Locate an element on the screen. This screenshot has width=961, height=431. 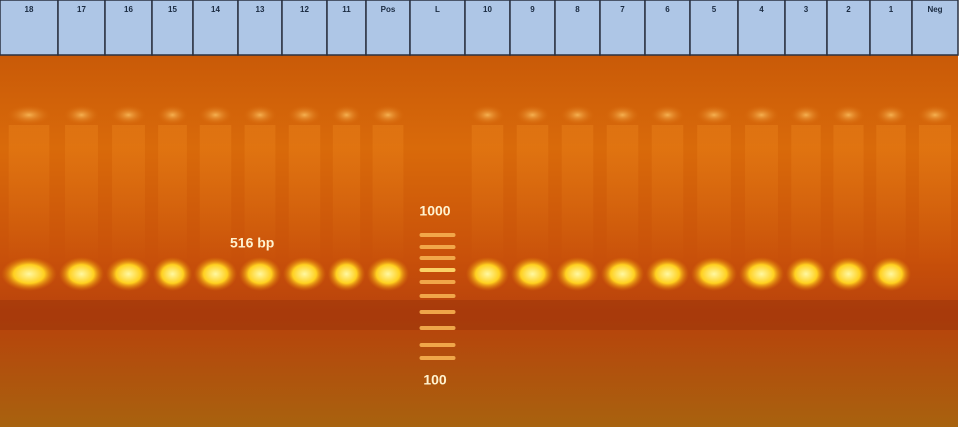
lane-label: 1 is located at coordinates (891, 9).